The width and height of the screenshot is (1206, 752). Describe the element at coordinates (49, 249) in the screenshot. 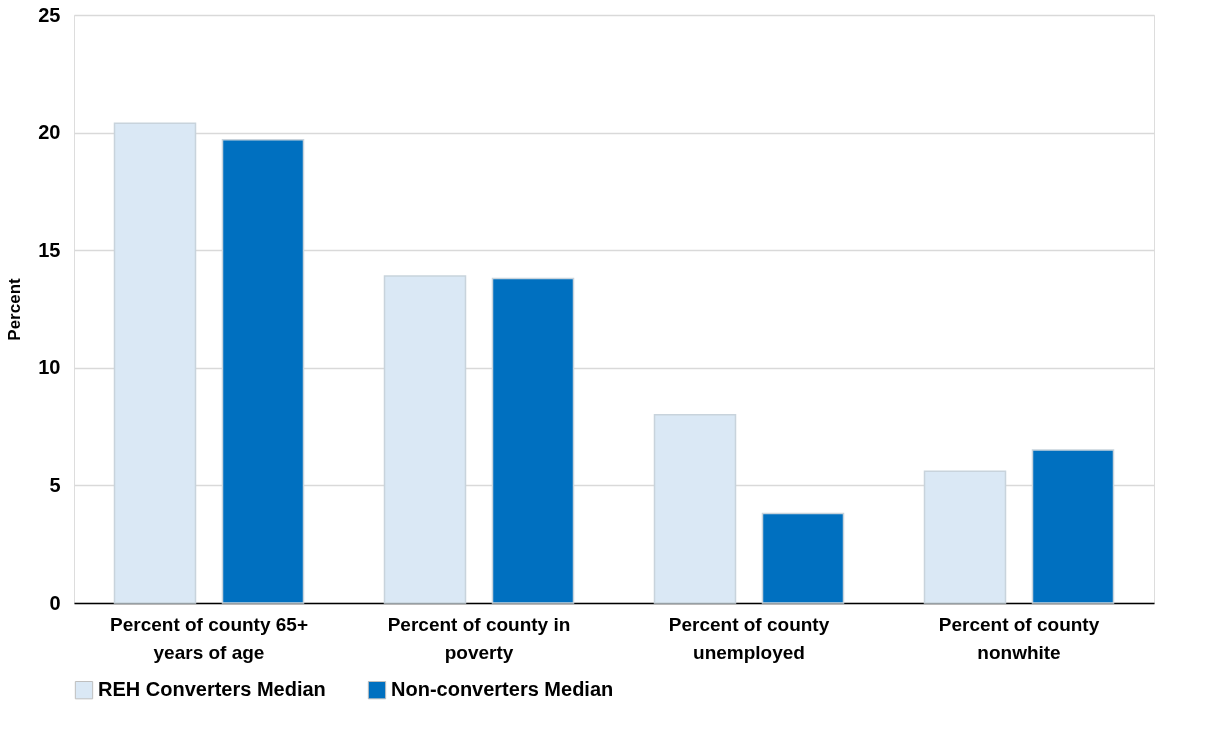

I see `y-tick-label: 15` at that location.